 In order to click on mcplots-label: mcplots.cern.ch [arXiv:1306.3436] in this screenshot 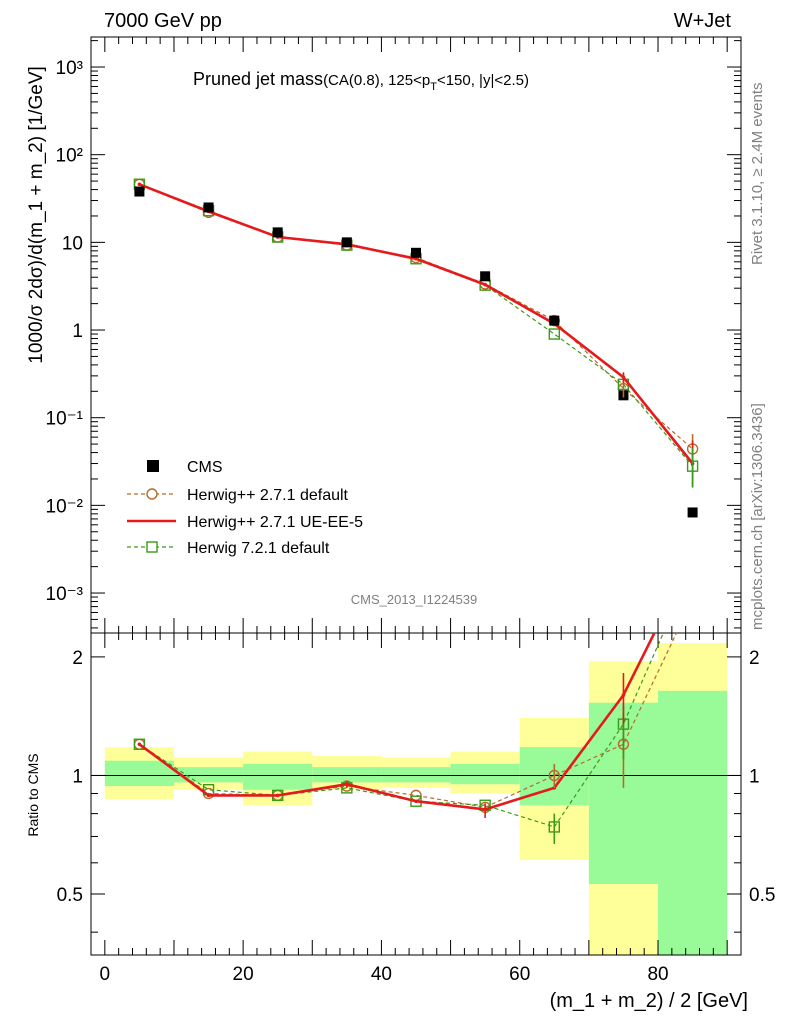, I will do `click(757, 516)`.